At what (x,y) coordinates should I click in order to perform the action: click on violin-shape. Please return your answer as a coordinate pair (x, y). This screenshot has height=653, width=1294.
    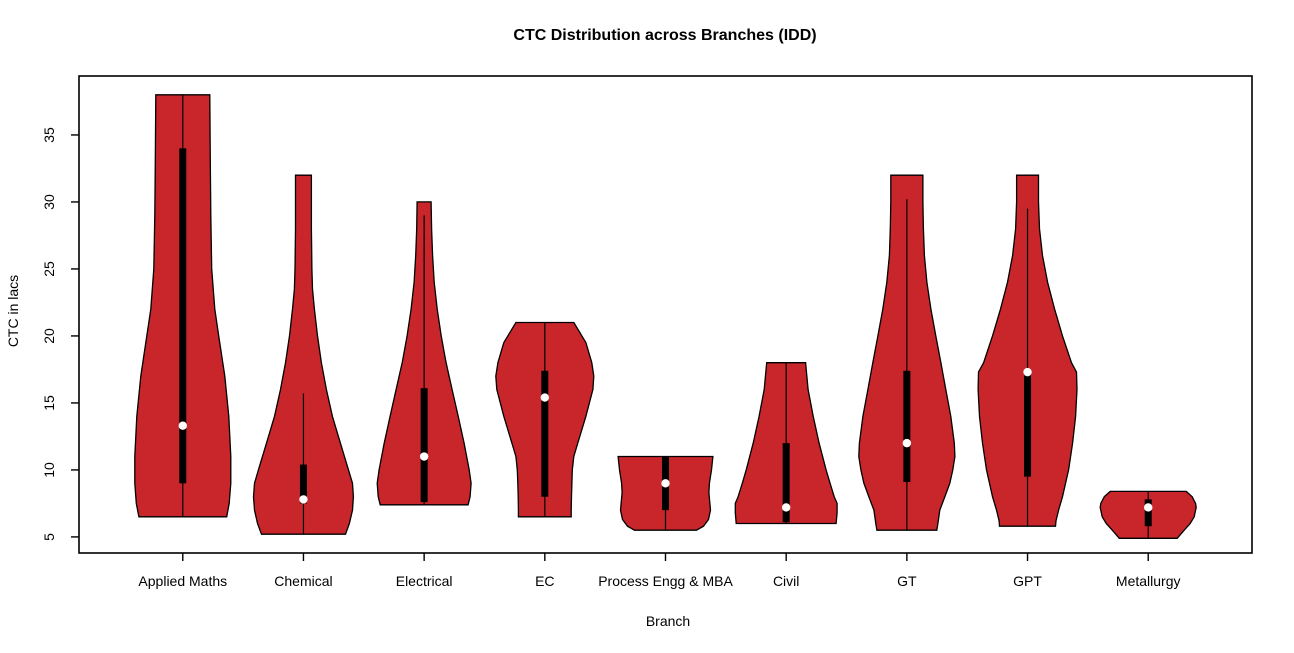
    Looking at the image, I should click on (303, 354).